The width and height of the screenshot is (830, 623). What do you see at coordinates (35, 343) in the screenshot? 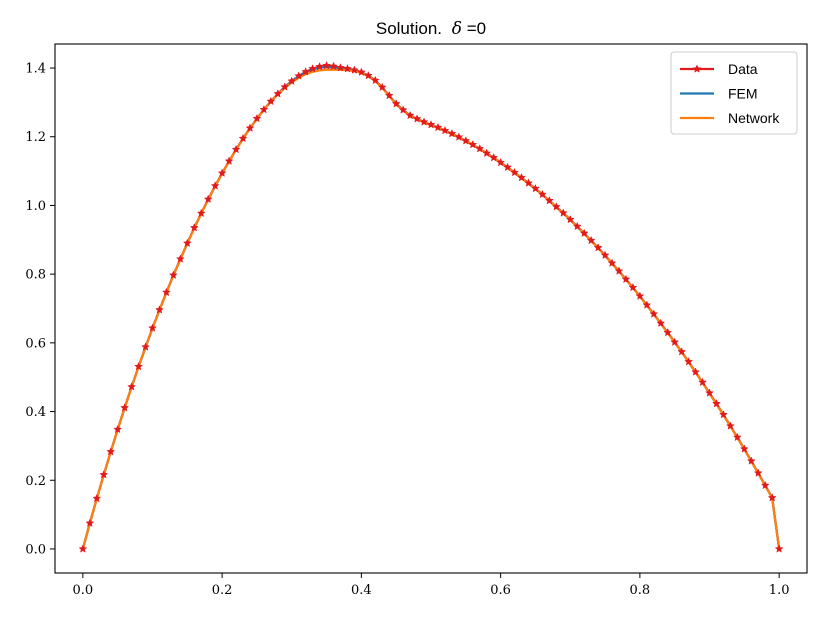
I see `y-tick-label: 0.6` at bounding box center [35, 343].